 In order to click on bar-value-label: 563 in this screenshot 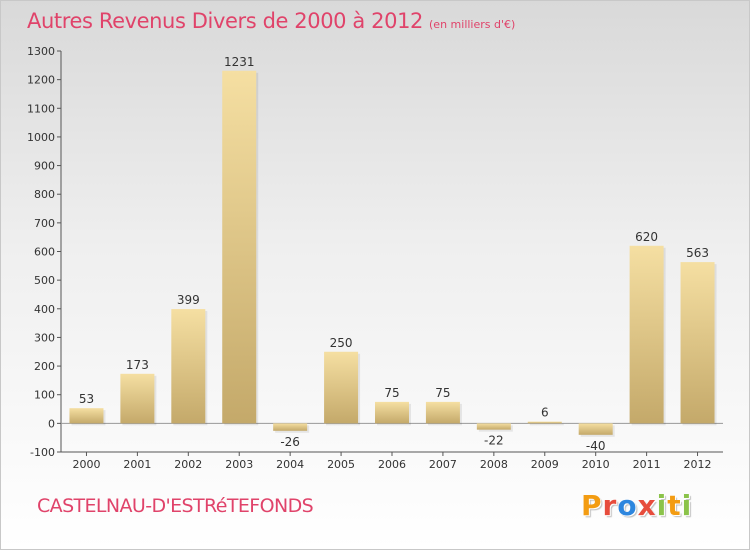, I will do `click(697, 253)`.